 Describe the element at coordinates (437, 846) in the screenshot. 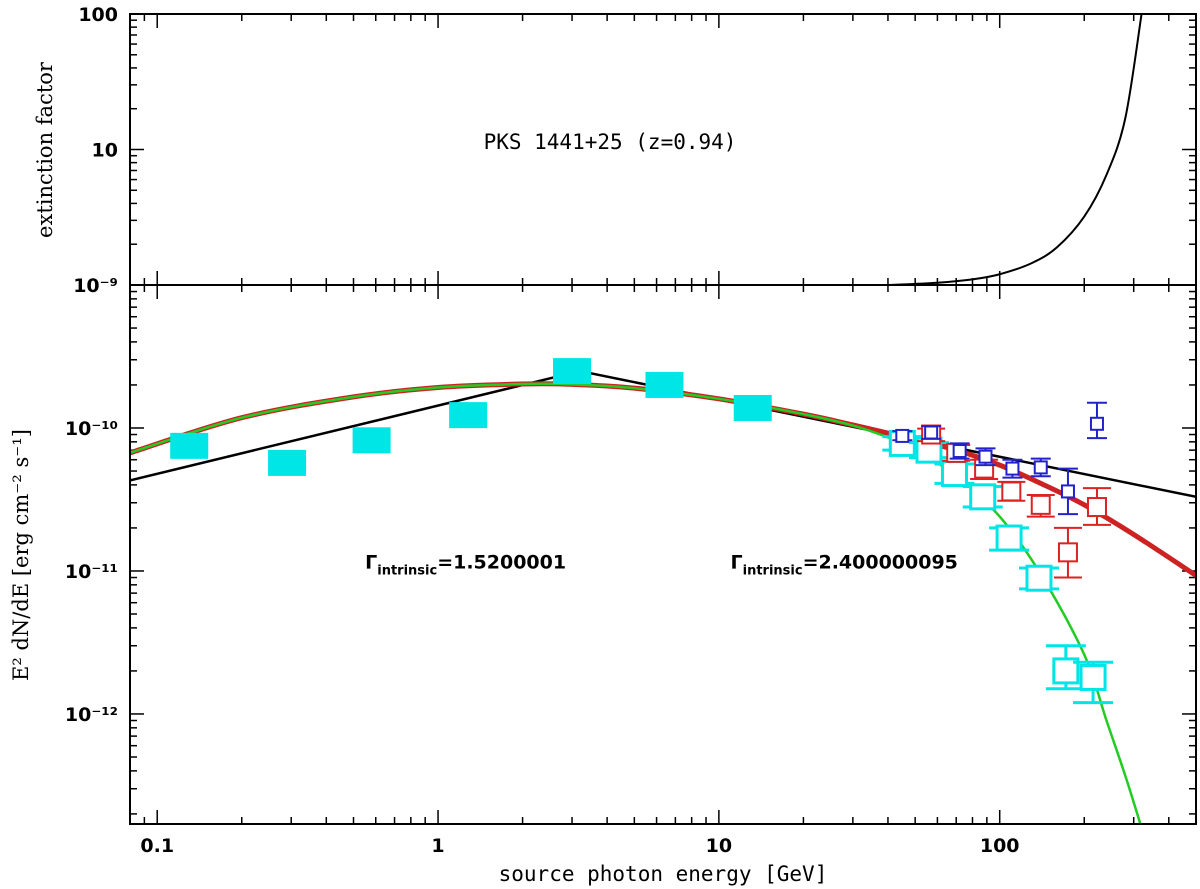

I see `x-tick-label: 1` at that location.